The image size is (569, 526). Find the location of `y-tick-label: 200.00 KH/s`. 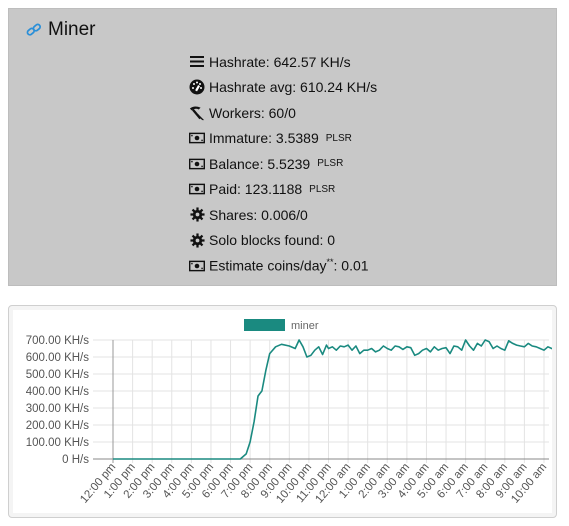

y-tick-label: 200.00 KH/s is located at coordinates (58, 426).